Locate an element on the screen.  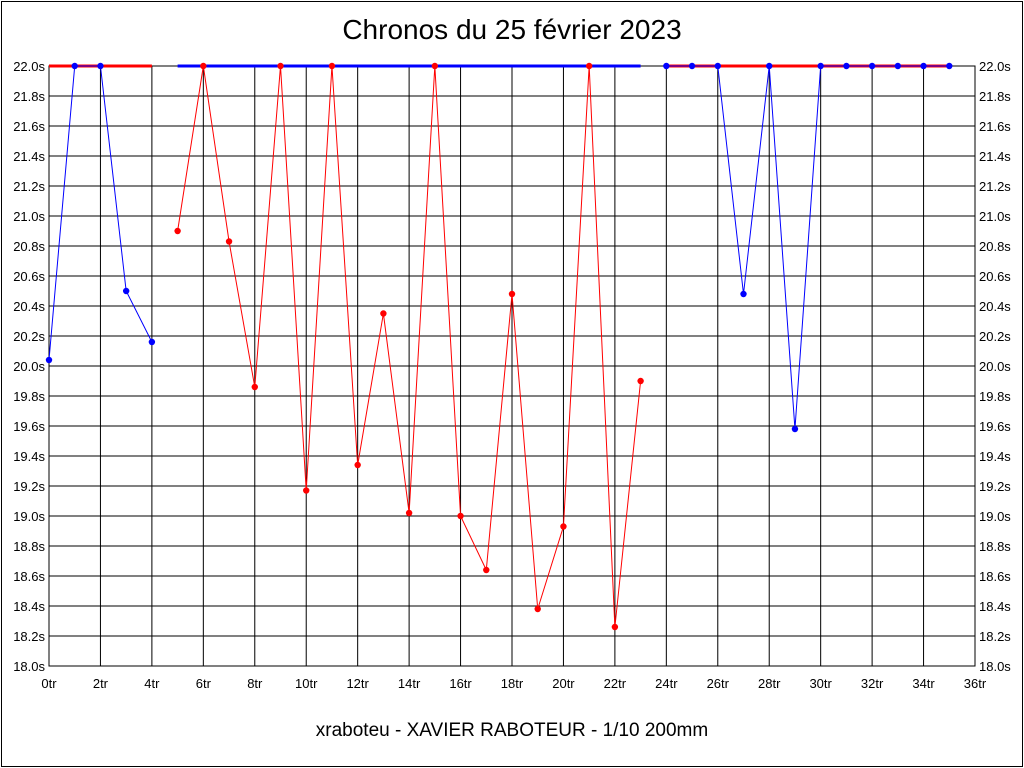
y-tick-label-right: 21.4s is located at coordinates (995, 156).